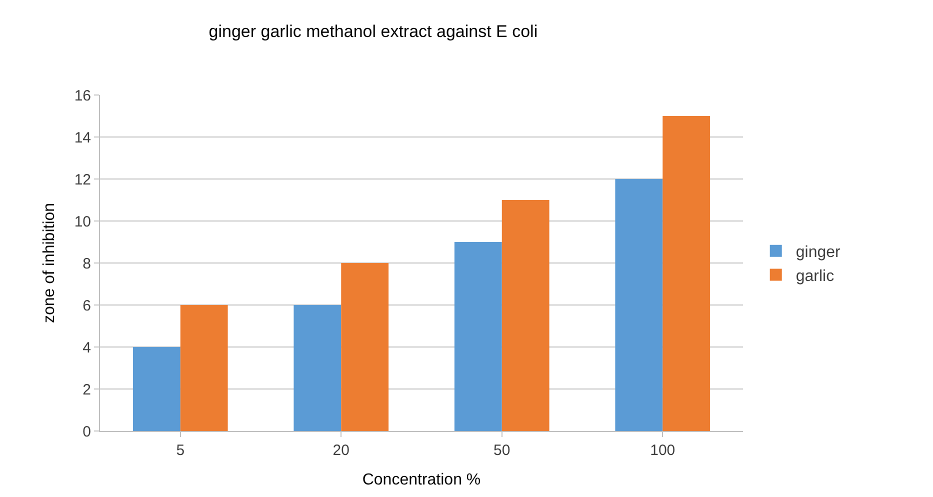  I want to click on y-tick-label: 4, so click(86, 347).